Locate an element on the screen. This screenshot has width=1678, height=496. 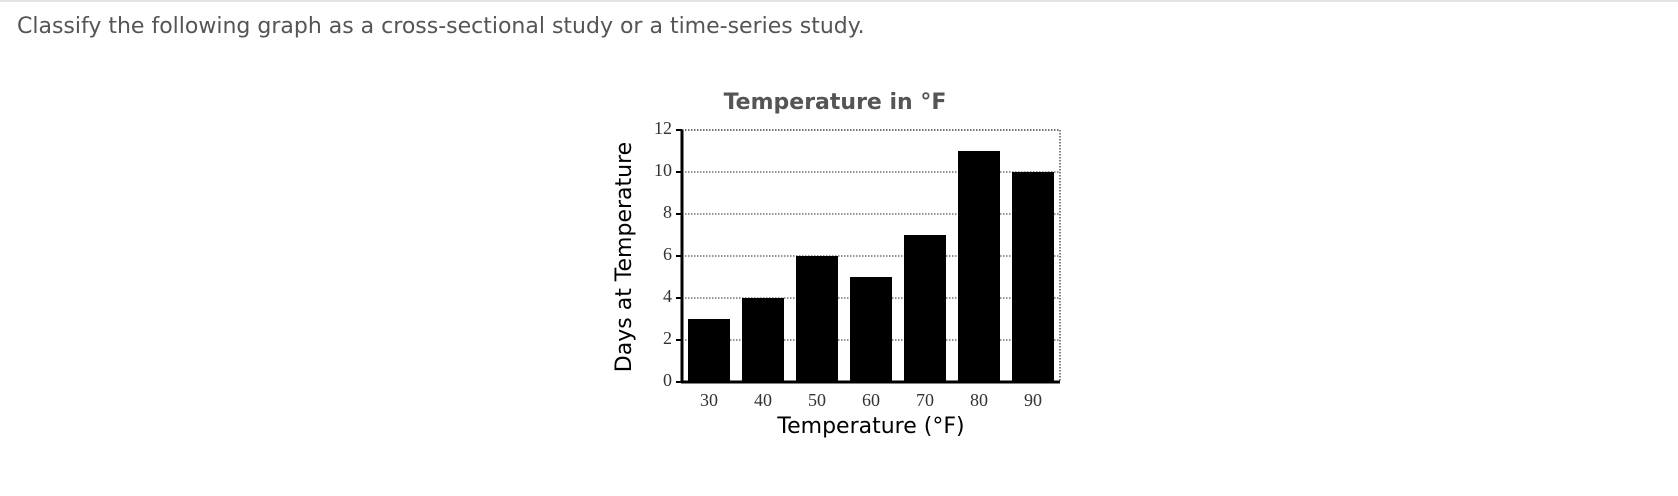
top-border is located at coordinates (839, 1).